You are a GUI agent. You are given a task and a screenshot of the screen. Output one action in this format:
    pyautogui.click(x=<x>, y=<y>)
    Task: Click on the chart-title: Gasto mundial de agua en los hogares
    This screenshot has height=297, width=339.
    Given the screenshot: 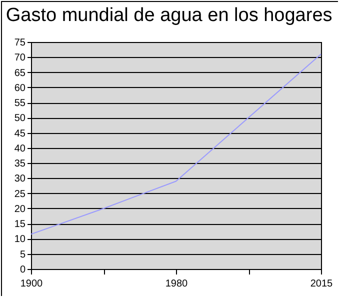 What is the action you would take?
    pyautogui.click(x=169, y=15)
    